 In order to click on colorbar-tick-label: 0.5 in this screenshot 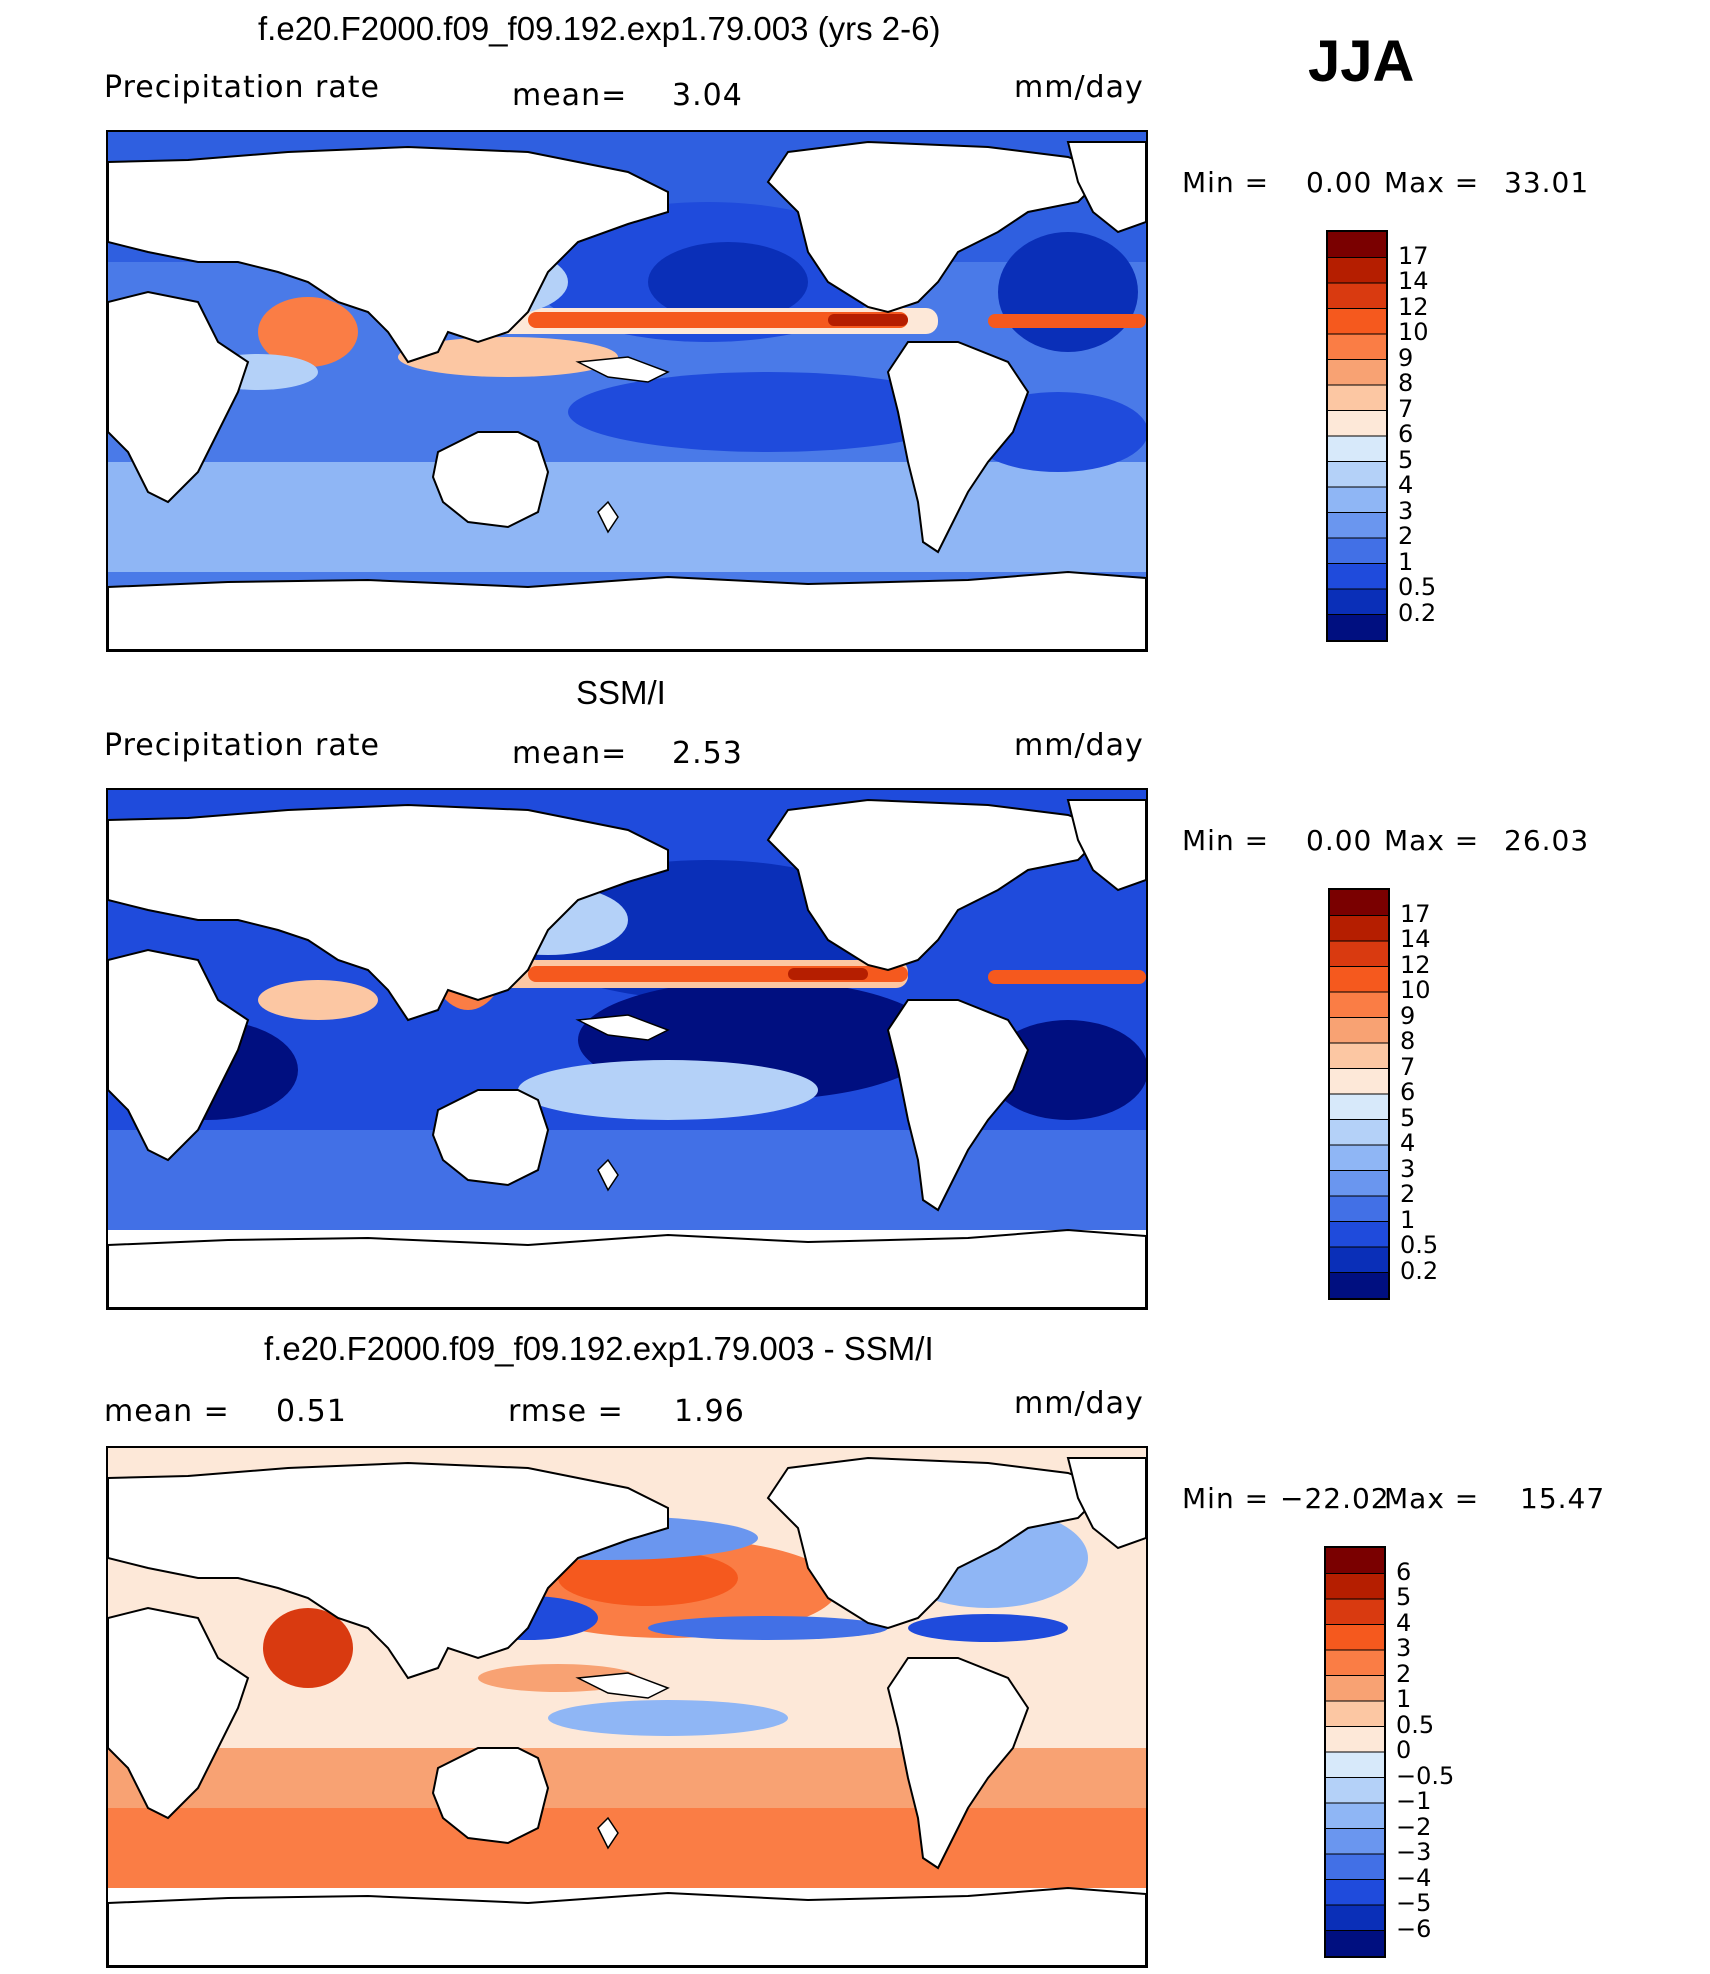, I will do `click(1419, 1245)`.